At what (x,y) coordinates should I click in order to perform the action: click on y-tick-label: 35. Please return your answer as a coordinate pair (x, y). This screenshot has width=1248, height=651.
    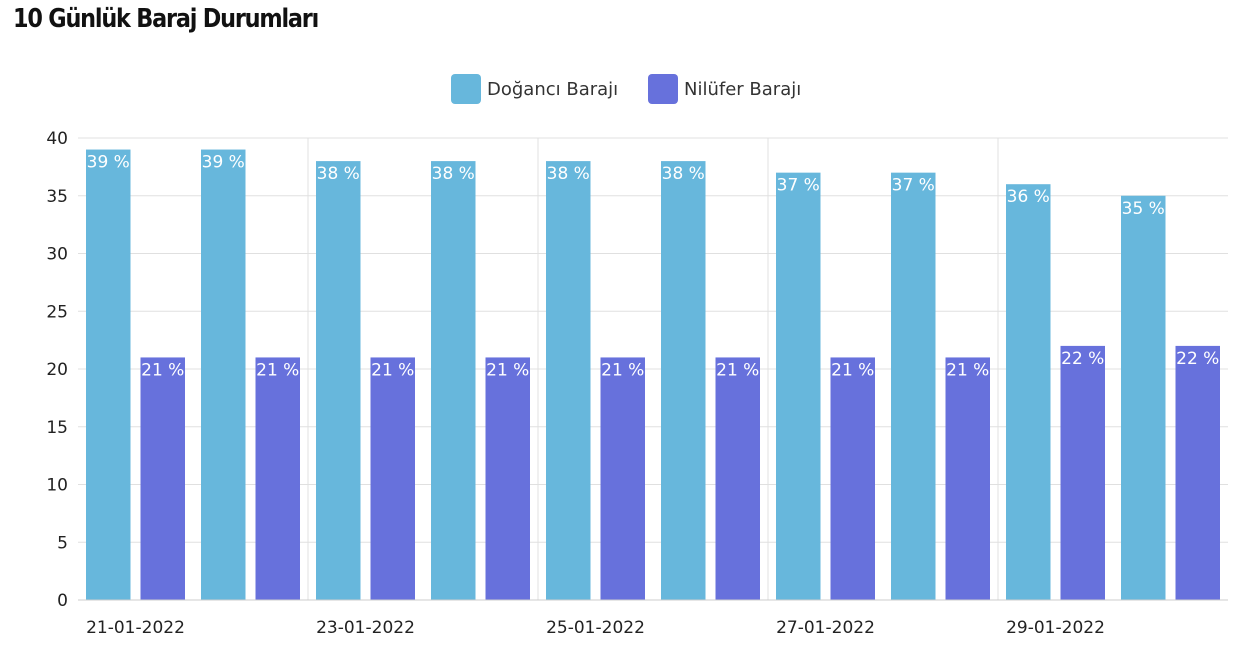
    Looking at the image, I should click on (57, 197).